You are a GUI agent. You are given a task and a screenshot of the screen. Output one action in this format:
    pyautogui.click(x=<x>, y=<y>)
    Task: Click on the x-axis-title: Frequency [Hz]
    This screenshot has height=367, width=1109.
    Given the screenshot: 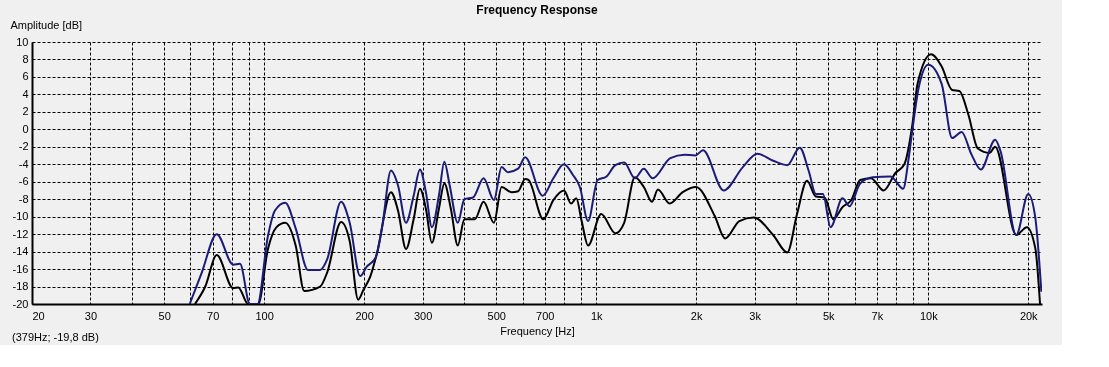 What is the action you would take?
    pyautogui.click(x=537, y=330)
    